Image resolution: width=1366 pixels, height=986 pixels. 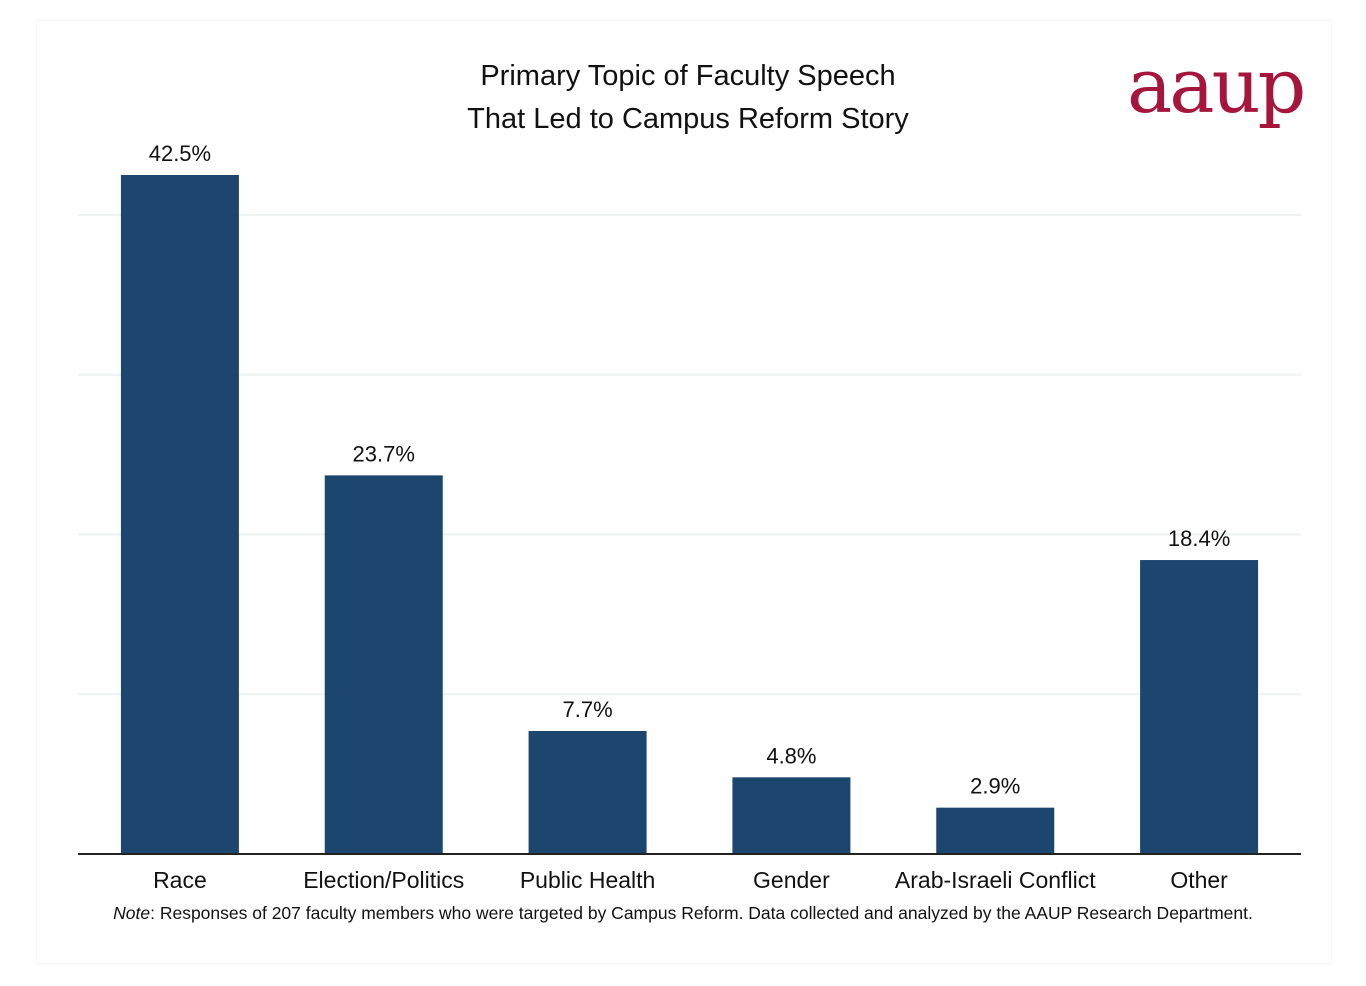 What do you see at coordinates (791, 880) in the screenshot?
I see `tick-label-3: Gender` at bounding box center [791, 880].